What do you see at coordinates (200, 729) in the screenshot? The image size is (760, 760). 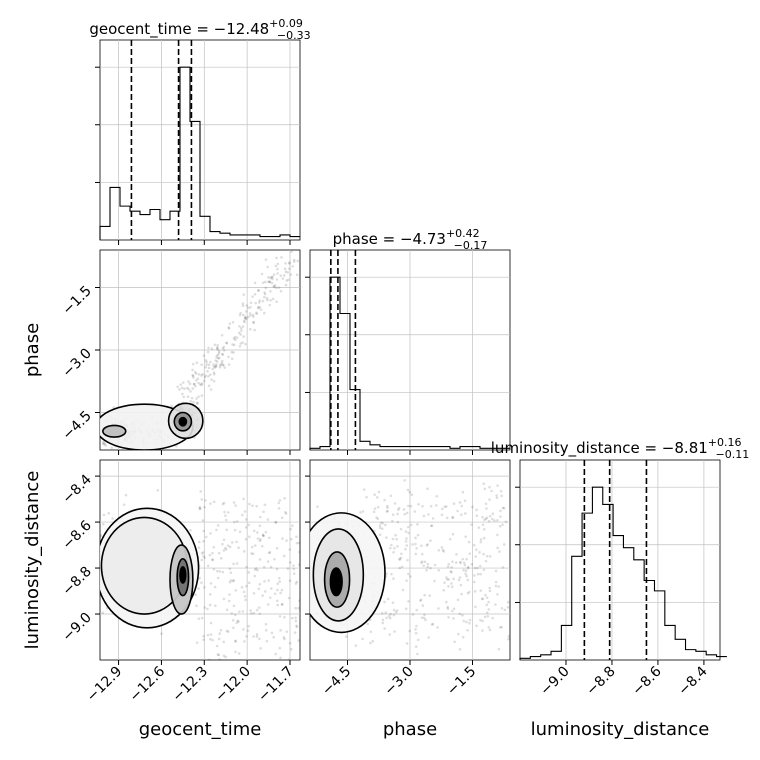 I see `xlabel-geocent-time: geocent_time` at bounding box center [200, 729].